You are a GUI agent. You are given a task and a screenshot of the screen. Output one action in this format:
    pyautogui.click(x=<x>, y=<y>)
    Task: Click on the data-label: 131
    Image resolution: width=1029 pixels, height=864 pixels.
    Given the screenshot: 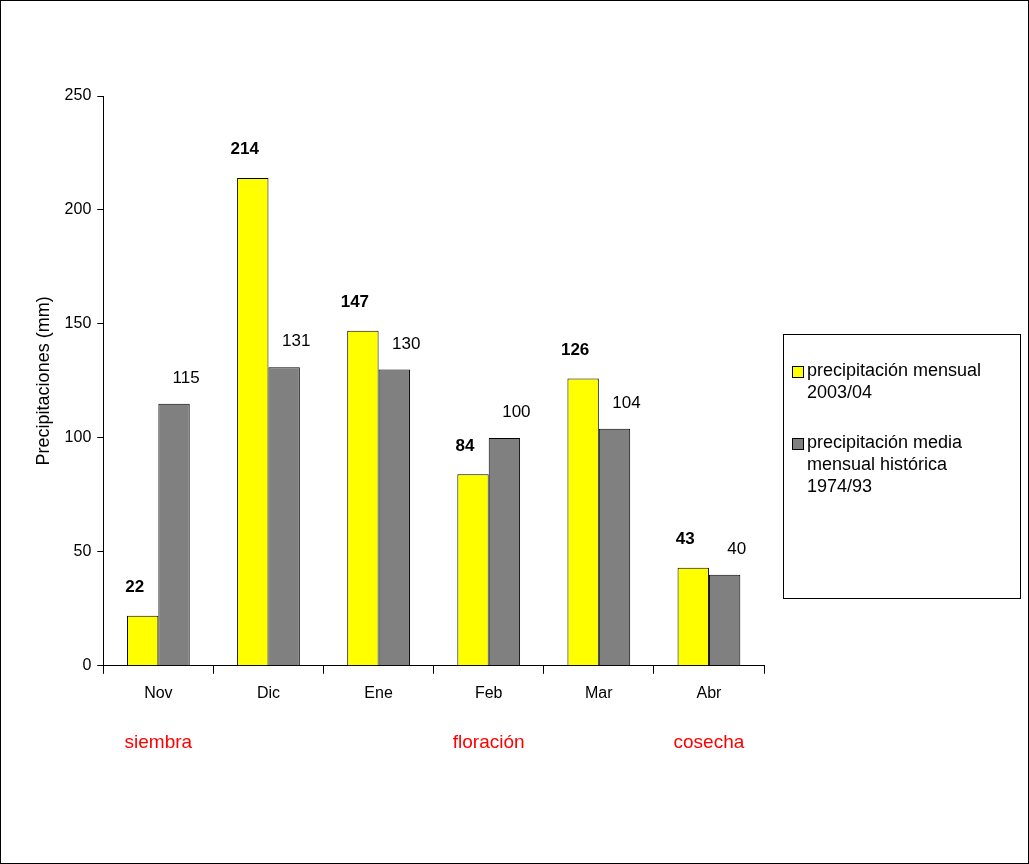 What is the action you would take?
    pyautogui.click(x=296, y=341)
    